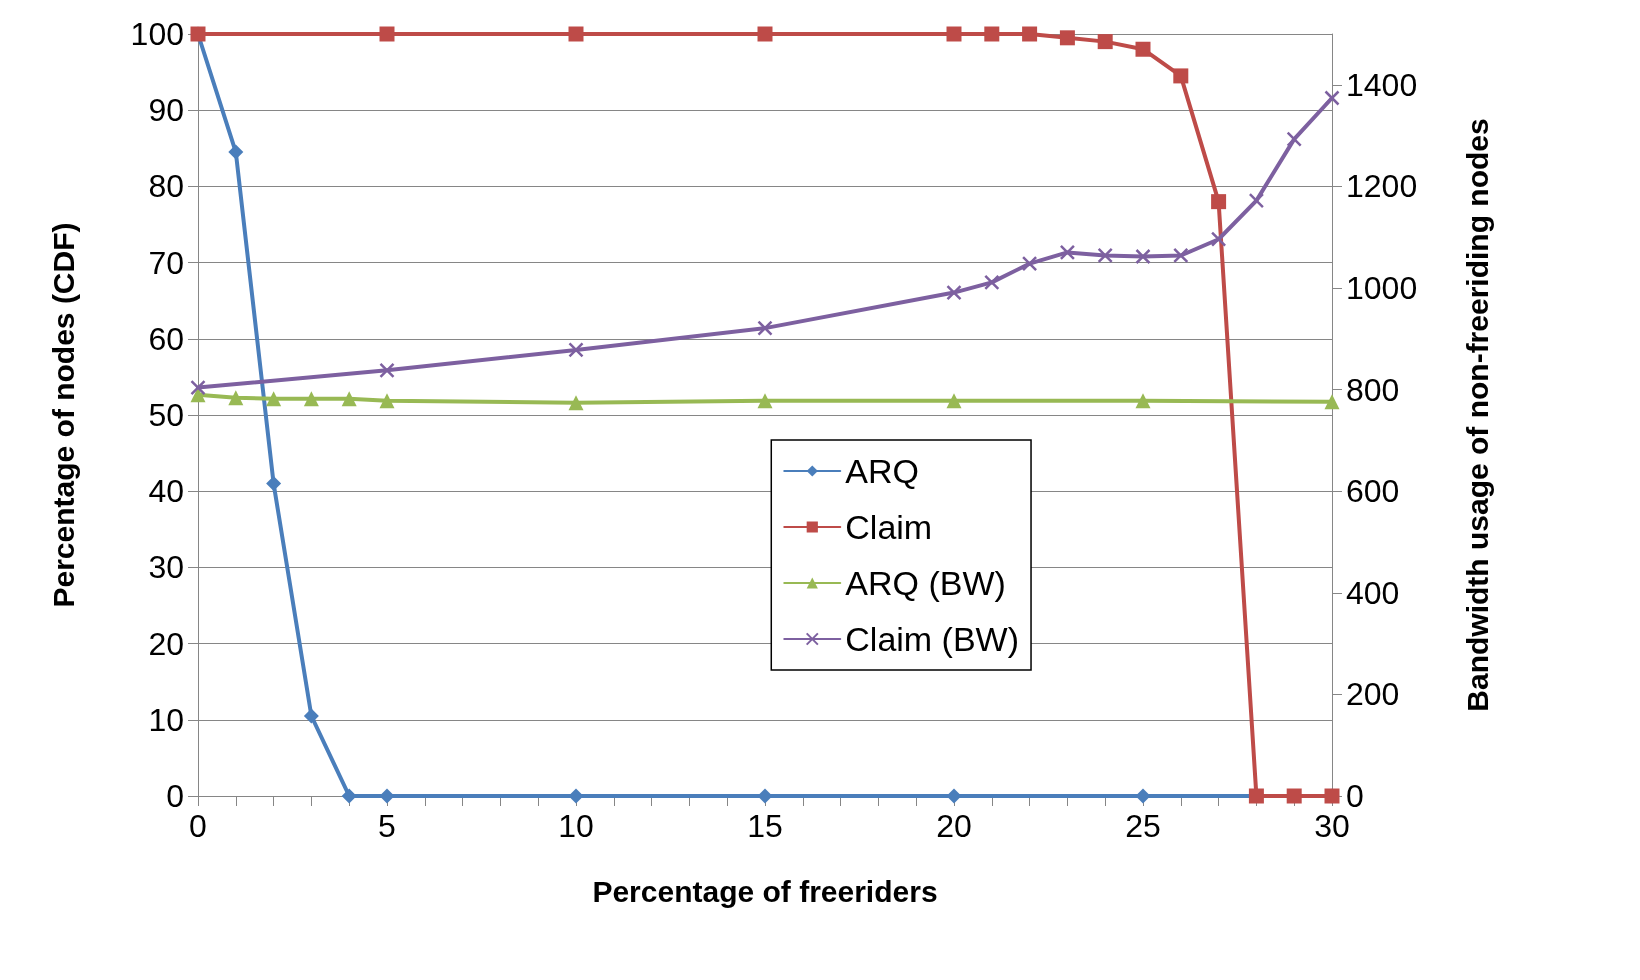  I want to click on y-tick-label: 80, so click(166, 186).